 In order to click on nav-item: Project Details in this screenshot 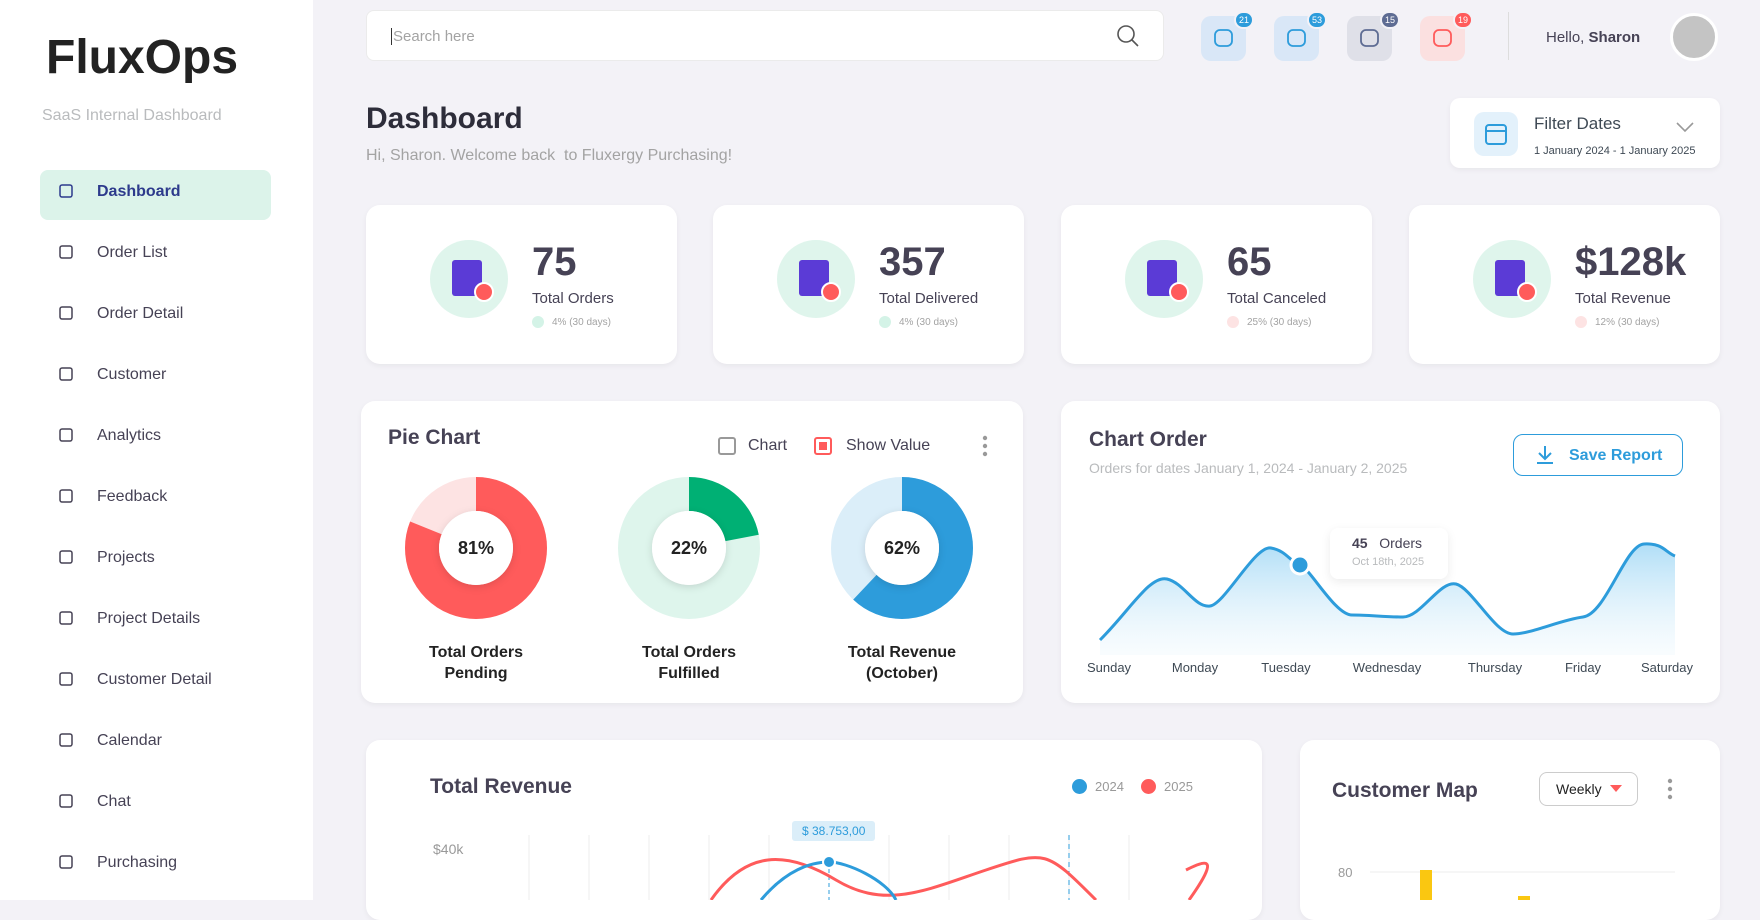, I will do `click(149, 618)`.